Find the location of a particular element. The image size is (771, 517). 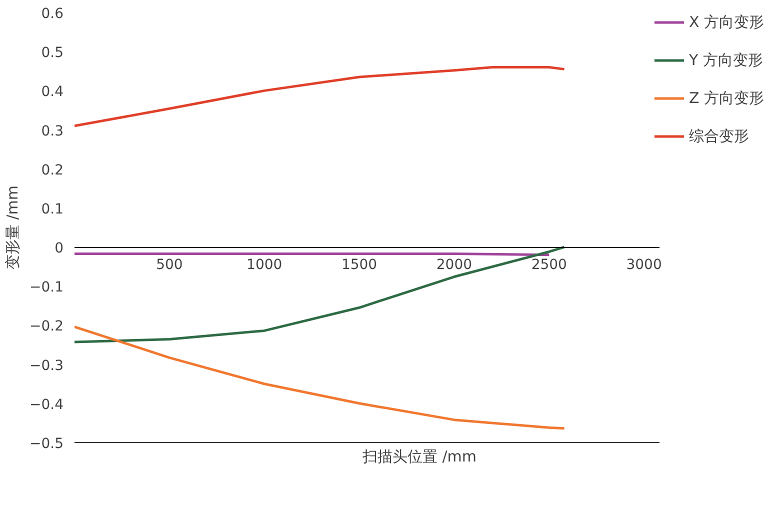

legend-label: 综合变形 is located at coordinates (718, 136).